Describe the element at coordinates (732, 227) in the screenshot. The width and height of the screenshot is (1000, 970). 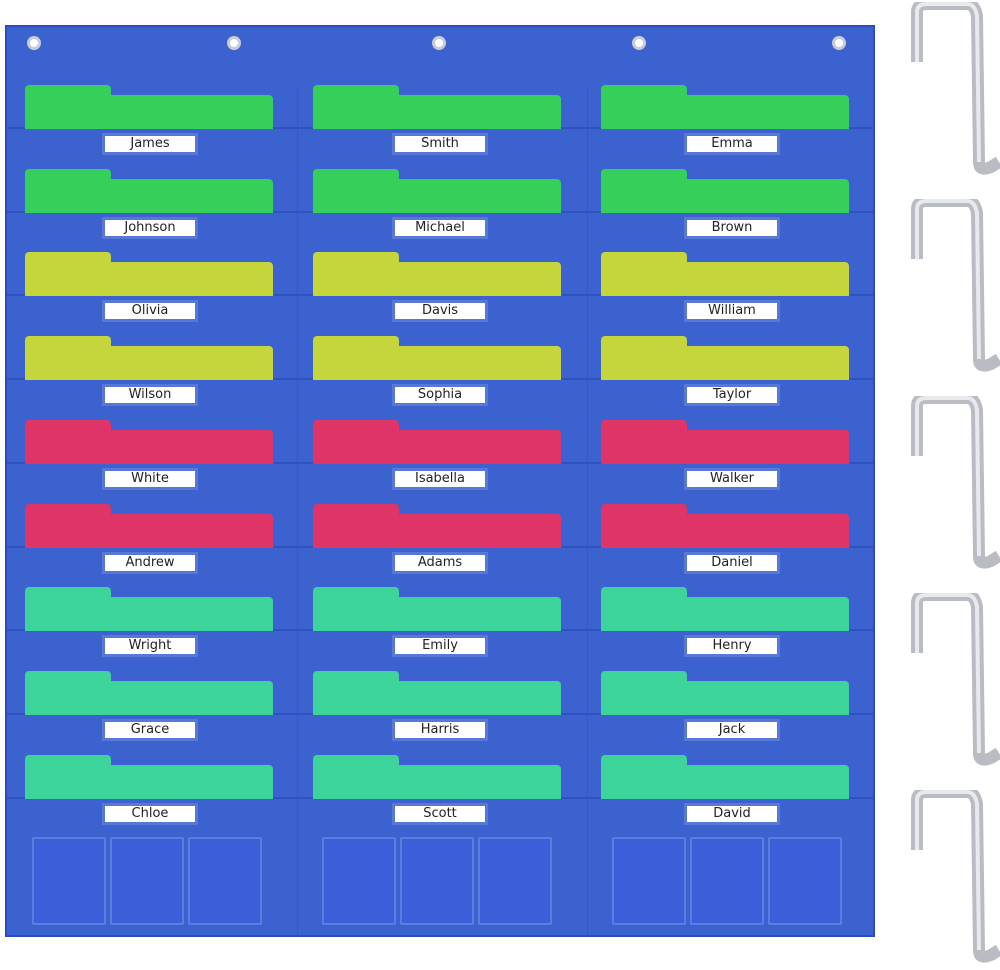
I see `name-label: Brown` at that location.